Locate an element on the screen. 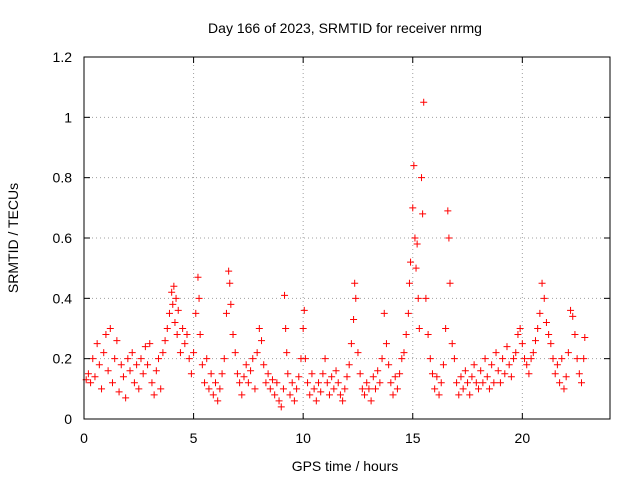  y-tick-label: 0.6 is located at coordinates (63, 238).